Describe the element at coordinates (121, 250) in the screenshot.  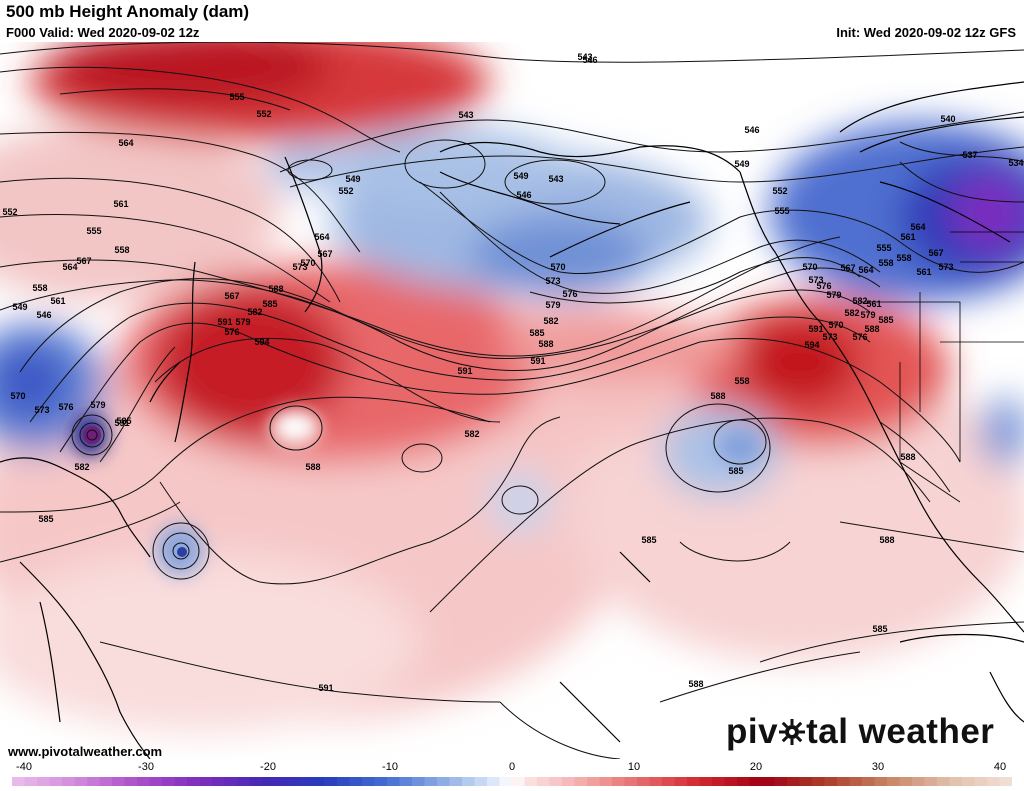
I see `contour-label: 558` at that location.